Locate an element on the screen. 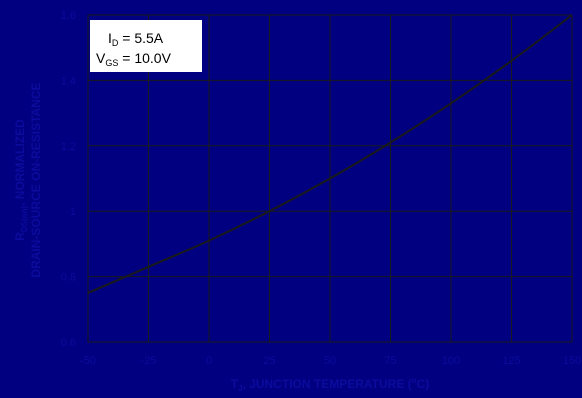 This screenshot has width=582, height=398. legend-line-2: VGS = 10.0V is located at coordinates (134, 59).